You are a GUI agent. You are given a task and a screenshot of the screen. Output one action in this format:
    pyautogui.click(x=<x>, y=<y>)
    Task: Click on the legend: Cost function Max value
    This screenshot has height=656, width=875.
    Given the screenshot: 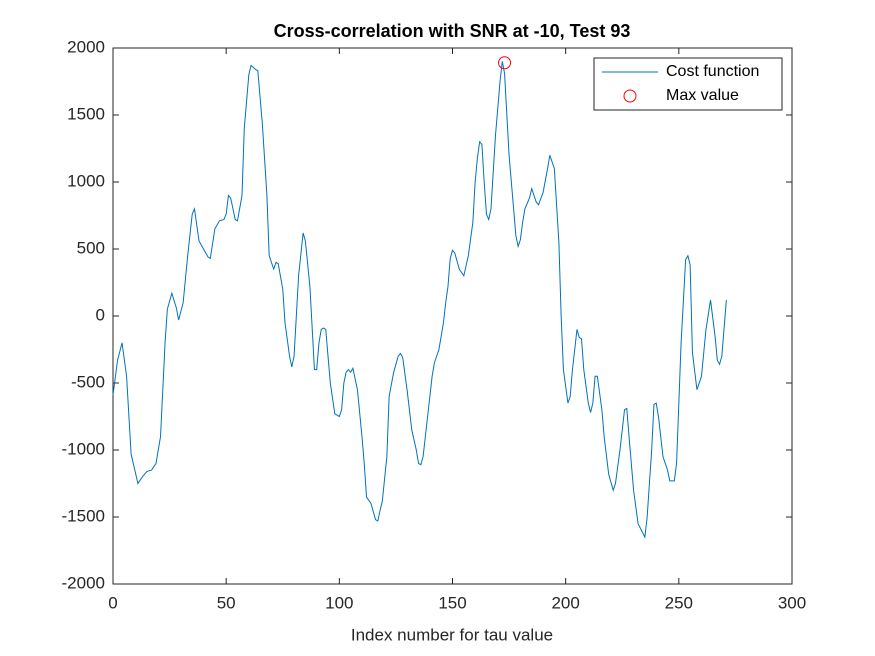 What is the action you would take?
    pyautogui.click(x=688, y=84)
    